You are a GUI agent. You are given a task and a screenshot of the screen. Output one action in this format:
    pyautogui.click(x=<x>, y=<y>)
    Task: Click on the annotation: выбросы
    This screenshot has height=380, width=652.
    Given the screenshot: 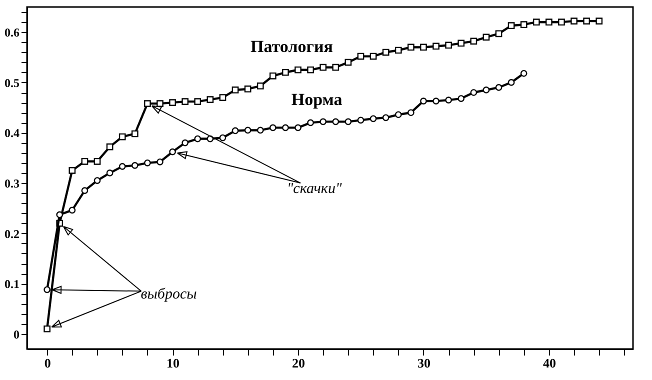 What is the action you would take?
    pyautogui.click(x=168, y=294)
    